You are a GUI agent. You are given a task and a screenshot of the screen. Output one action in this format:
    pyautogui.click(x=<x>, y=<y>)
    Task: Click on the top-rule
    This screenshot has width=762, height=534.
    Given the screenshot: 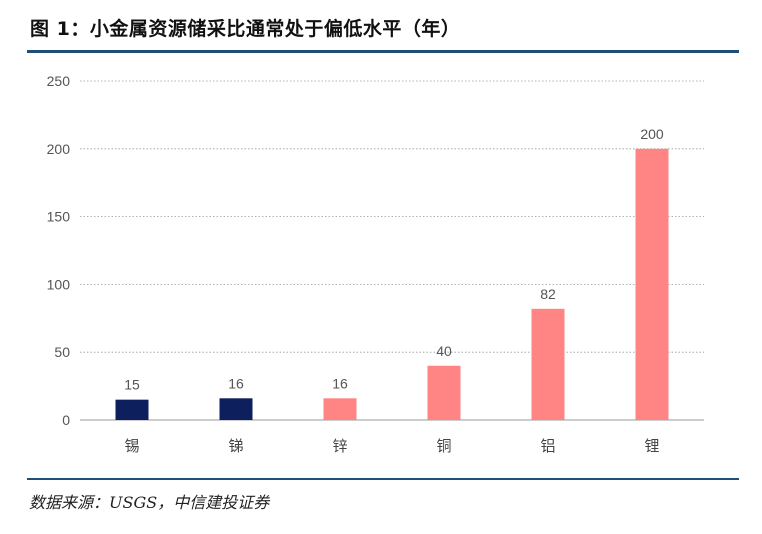 What is the action you would take?
    pyautogui.click(x=383, y=51)
    